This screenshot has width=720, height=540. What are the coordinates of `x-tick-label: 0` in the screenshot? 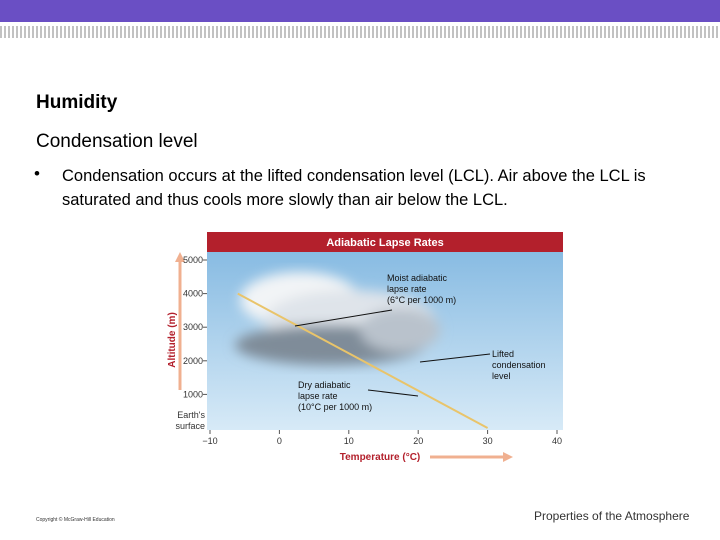 It's located at (279, 441).